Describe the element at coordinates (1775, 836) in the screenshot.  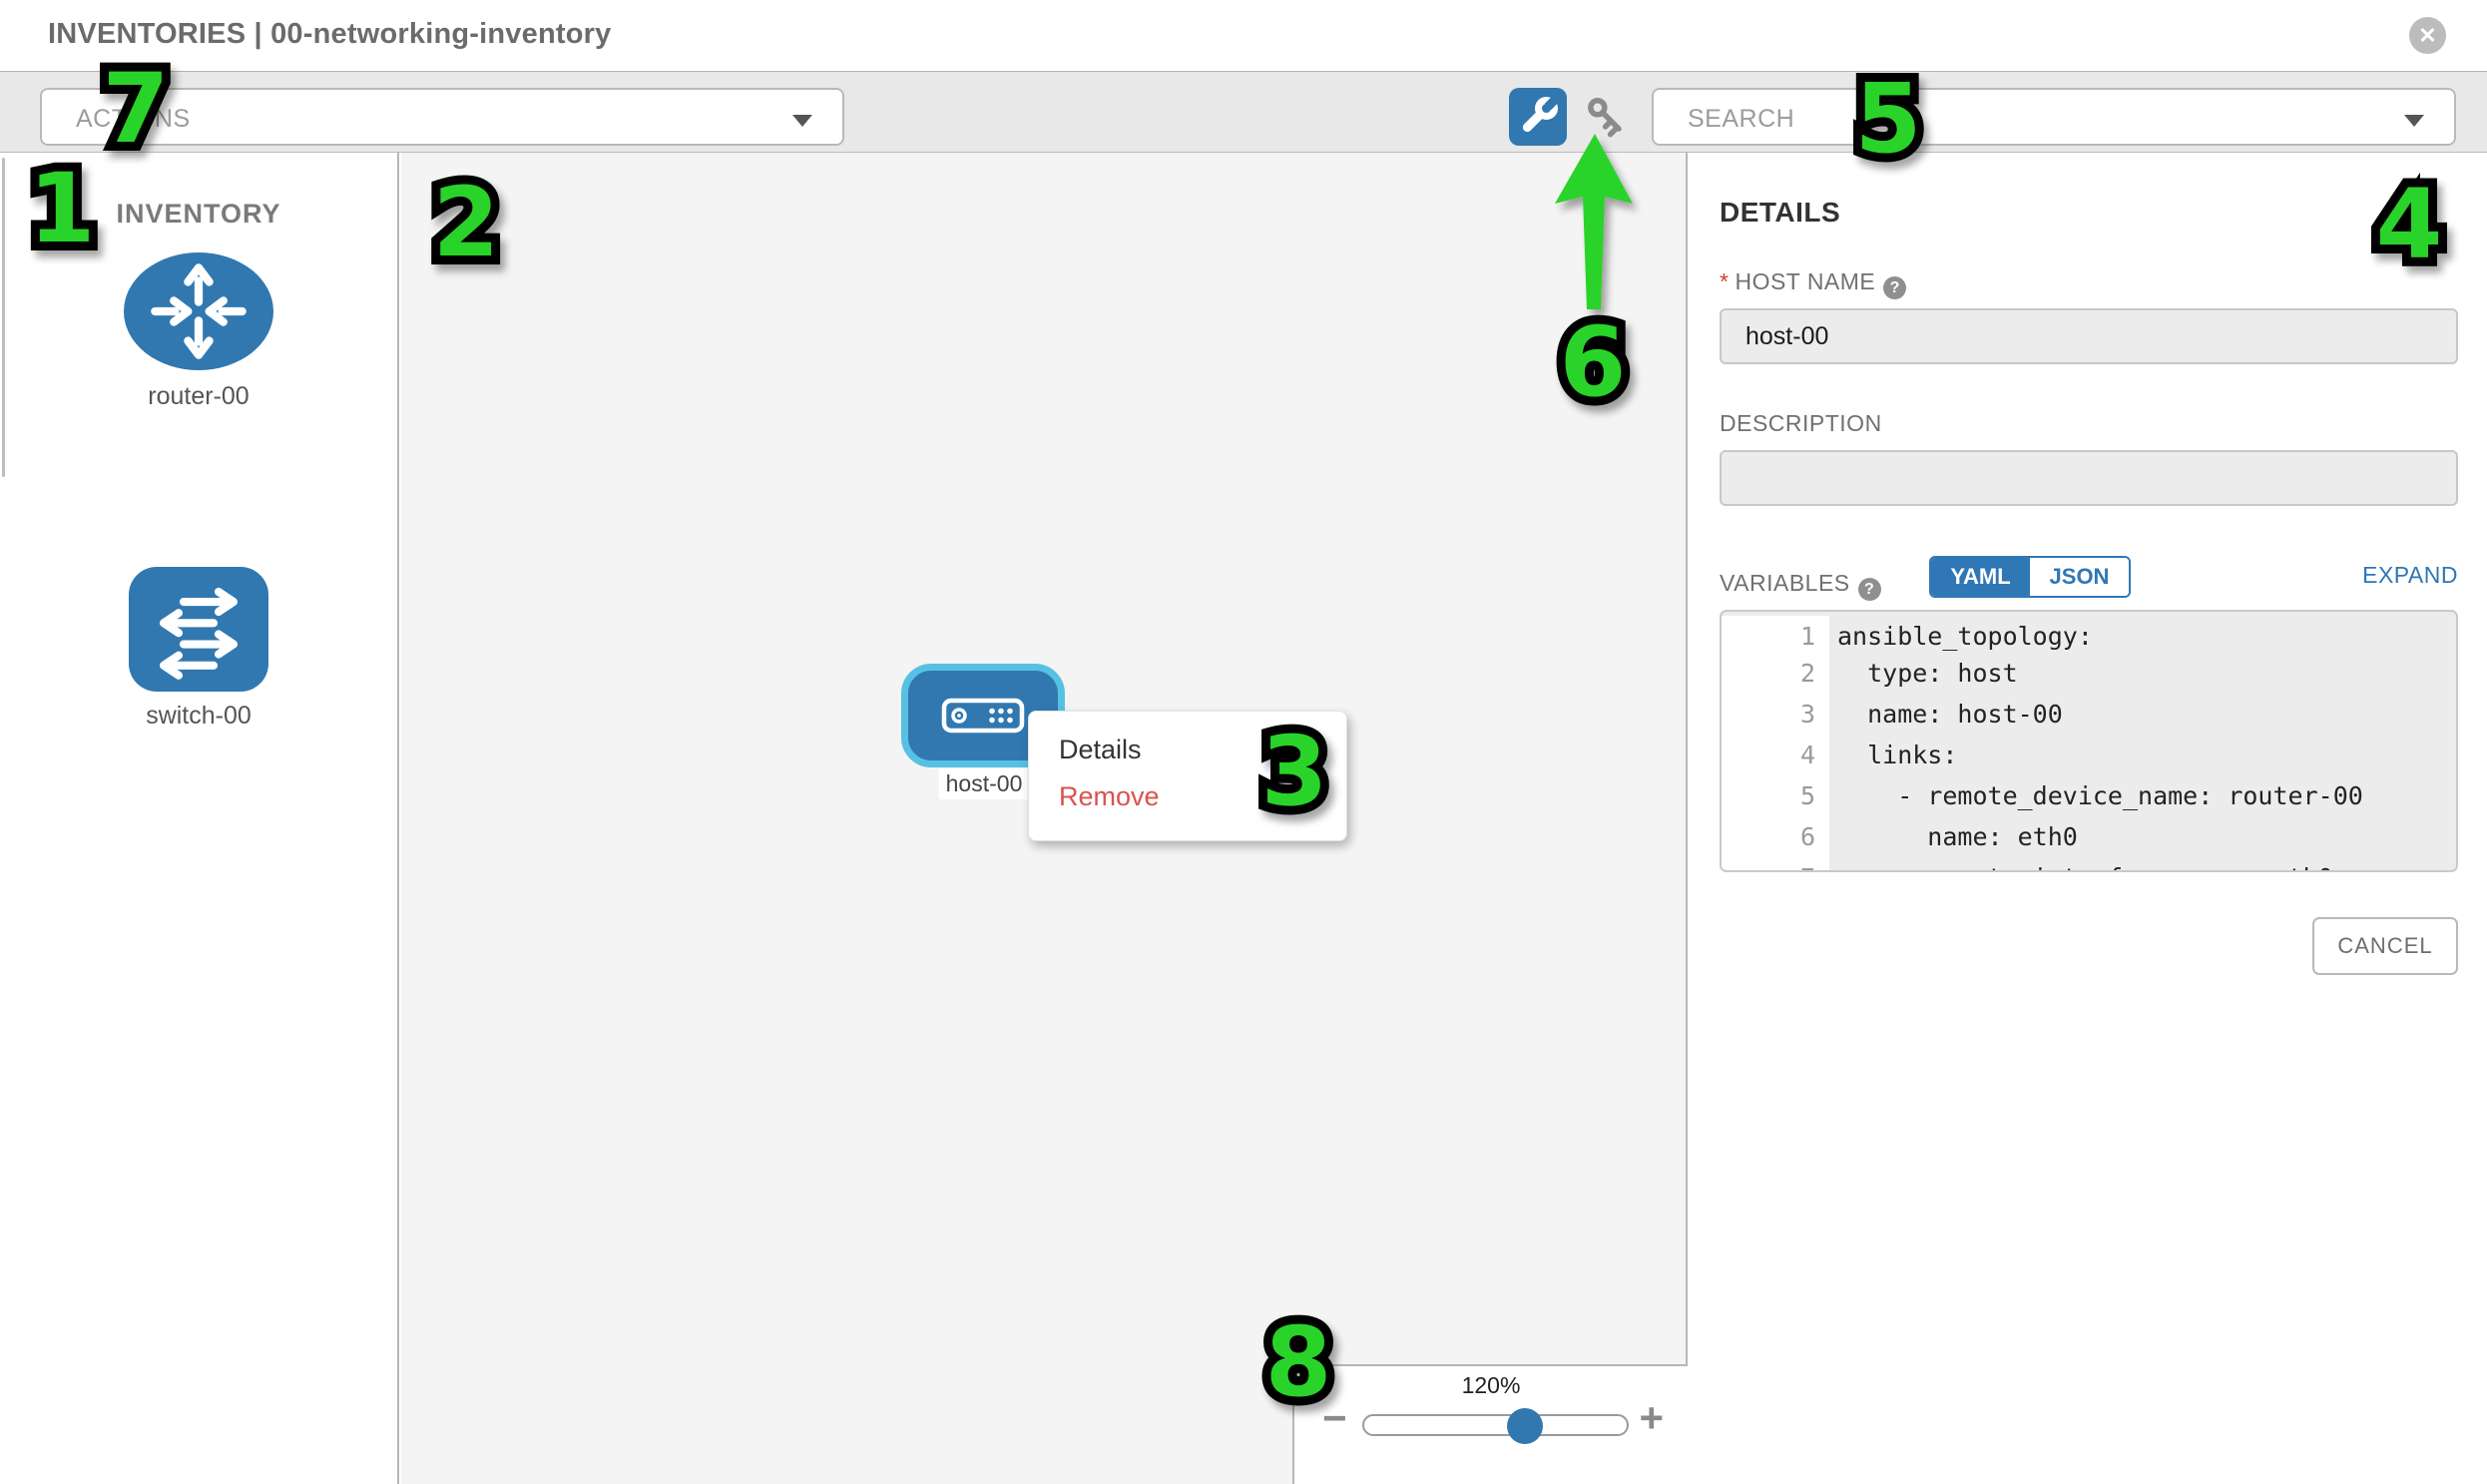
I see `line-number: 6` at that location.